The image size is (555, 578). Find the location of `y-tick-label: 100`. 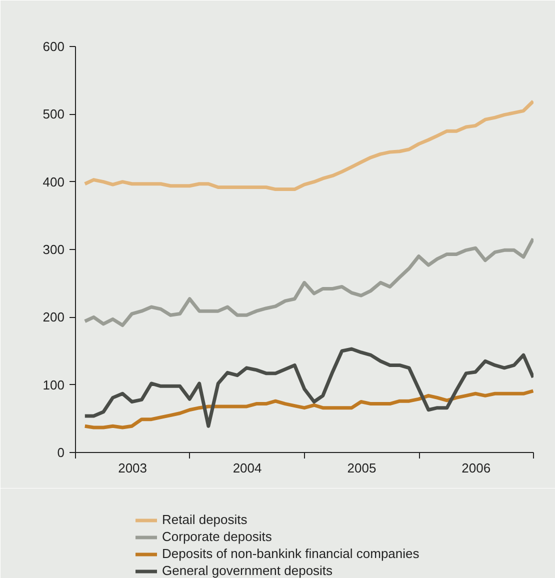

y-tick-label: 100 is located at coordinates (53, 384).